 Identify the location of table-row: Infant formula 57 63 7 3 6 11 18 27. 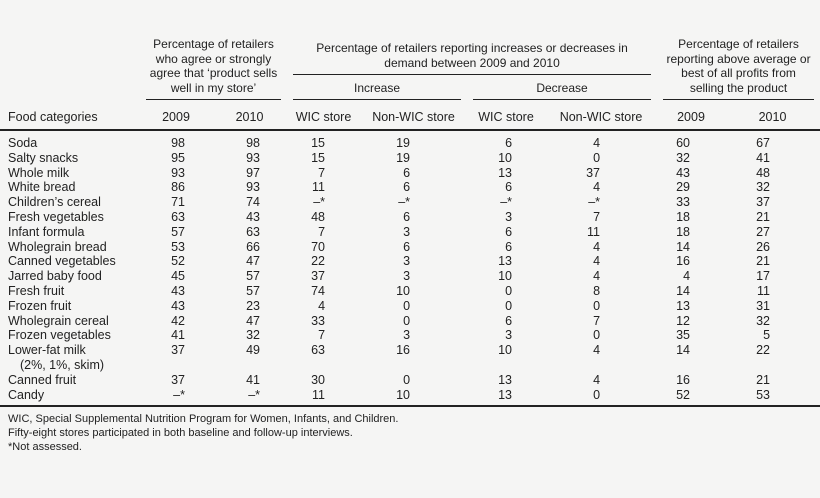
(410, 232).